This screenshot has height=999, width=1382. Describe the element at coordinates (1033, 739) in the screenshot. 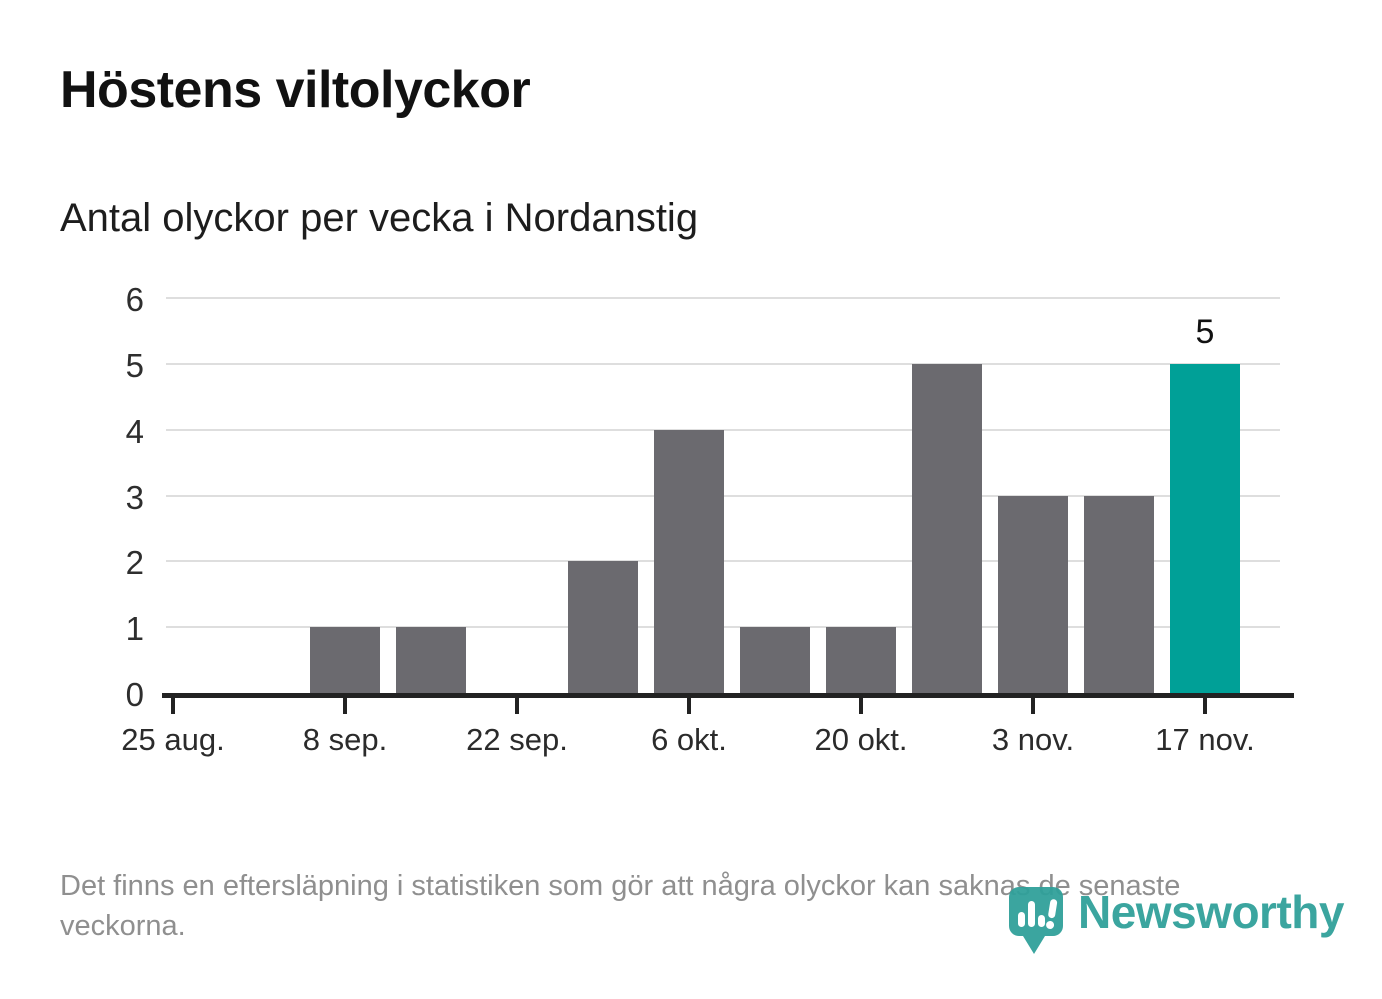

I see `x-axis-label-6: 3 nov.` at that location.